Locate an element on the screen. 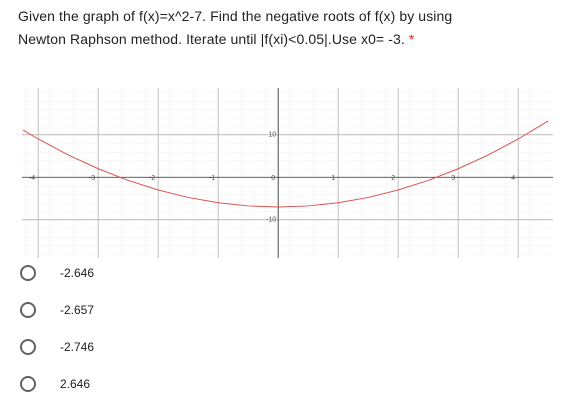 The width and height of the screenshot is (569, 406). x-tick-label: 2 is located at coordinates (393, 178).